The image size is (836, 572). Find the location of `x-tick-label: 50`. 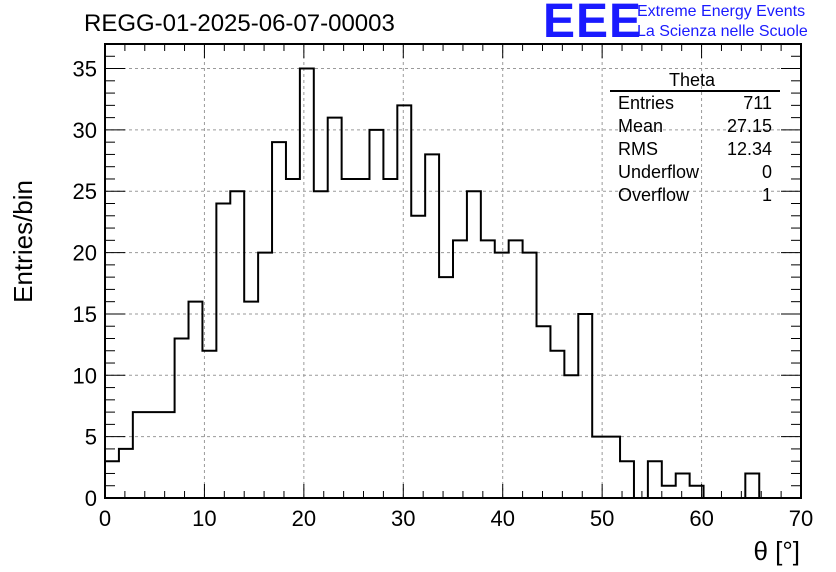

x-tick-label: 50 is located at coordinates (602, 518).